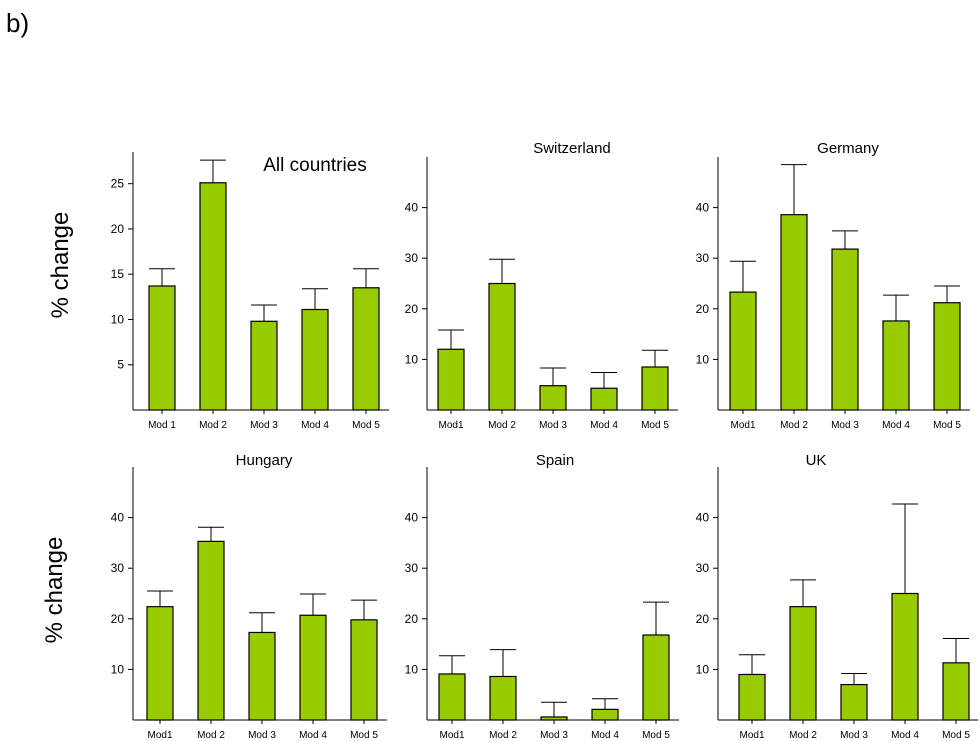 Image resolution: width=980 pixels, height=741 pixels. What do you see at coordinates (264, 460) in the screenshot?
I see `chart-title: Hungary` at bounding box center [264, 460].